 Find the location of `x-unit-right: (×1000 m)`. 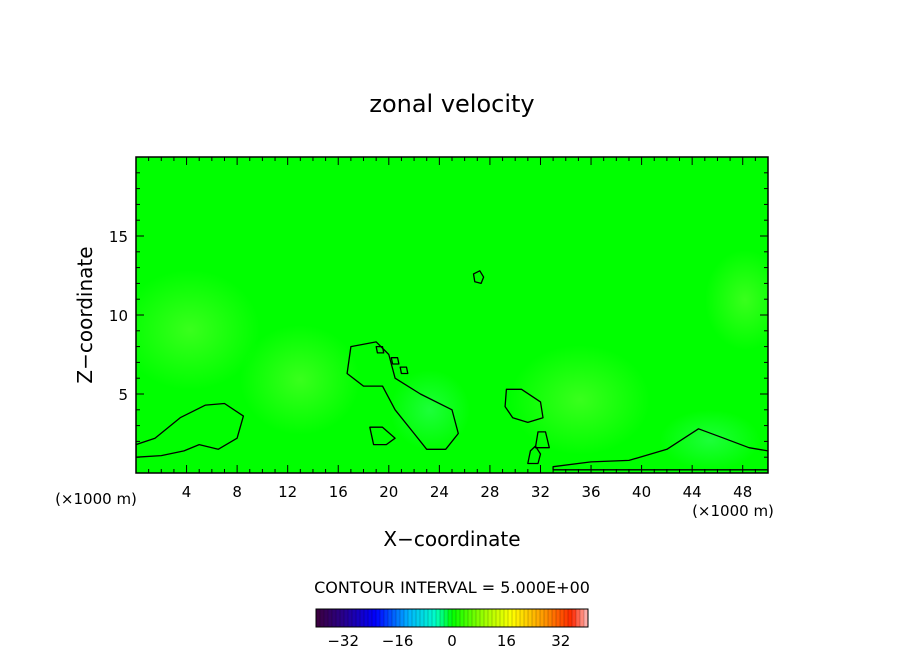

x-unit-right: (×1000 m) is located at coordinates (733, 511).